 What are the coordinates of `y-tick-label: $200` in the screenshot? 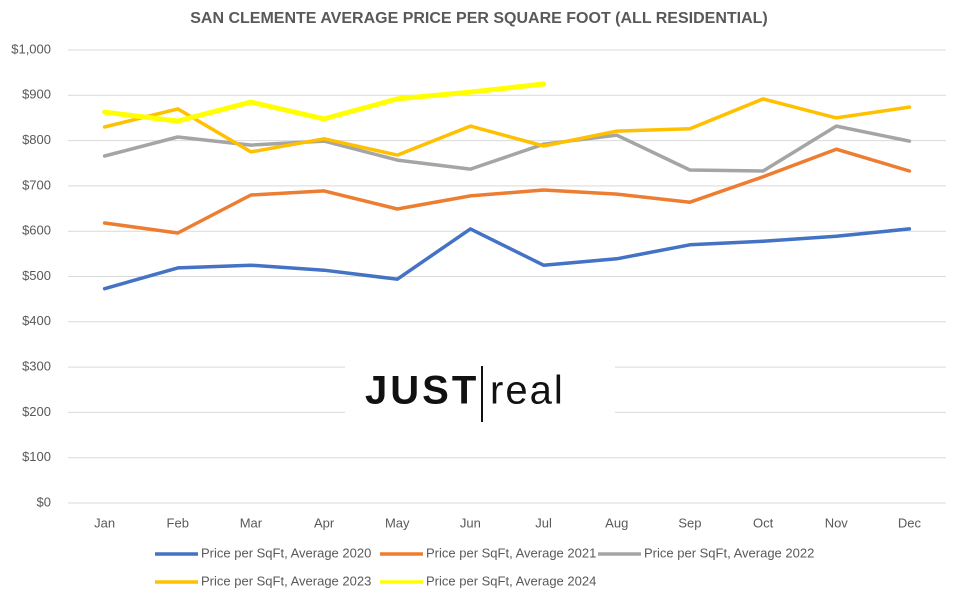 It's located at (36, 411).